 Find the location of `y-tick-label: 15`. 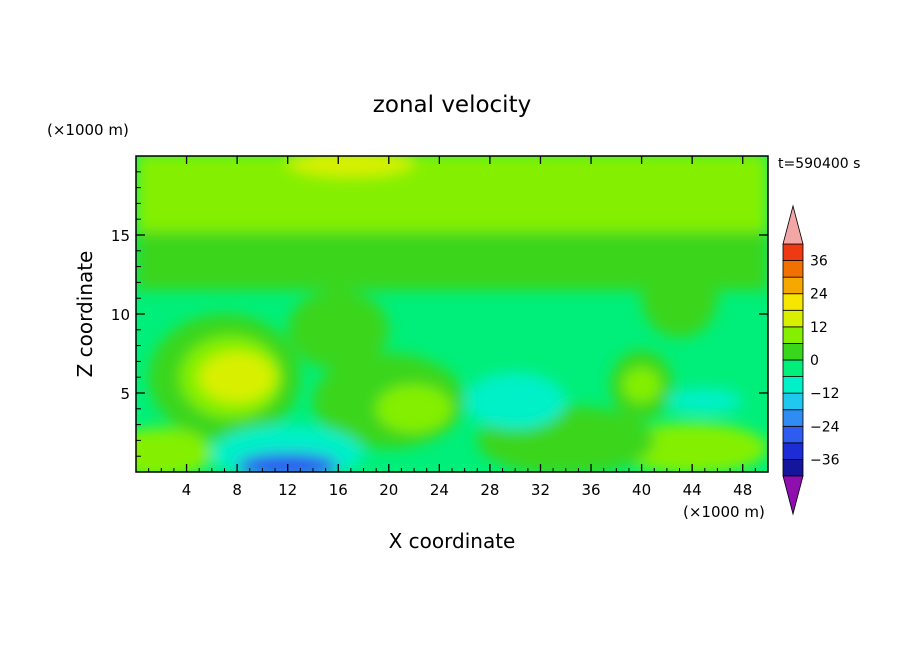

y-tick-label: 15 is located at coordinates (120, 236).